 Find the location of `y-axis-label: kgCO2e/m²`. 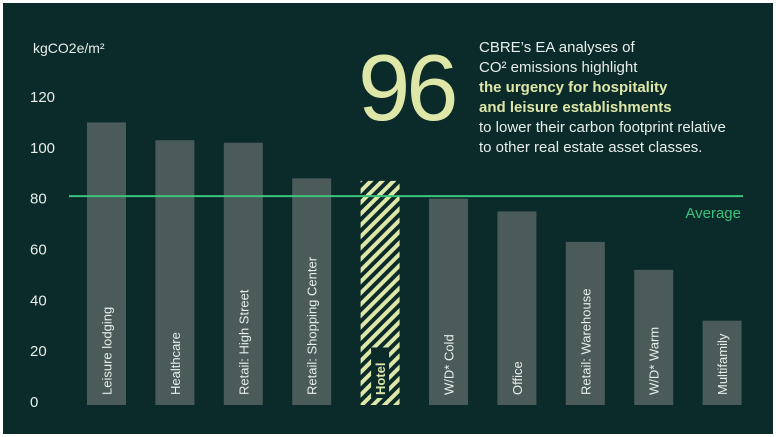

y-axis-label: kgCO2e/m² is located at coordinates (69, 48).